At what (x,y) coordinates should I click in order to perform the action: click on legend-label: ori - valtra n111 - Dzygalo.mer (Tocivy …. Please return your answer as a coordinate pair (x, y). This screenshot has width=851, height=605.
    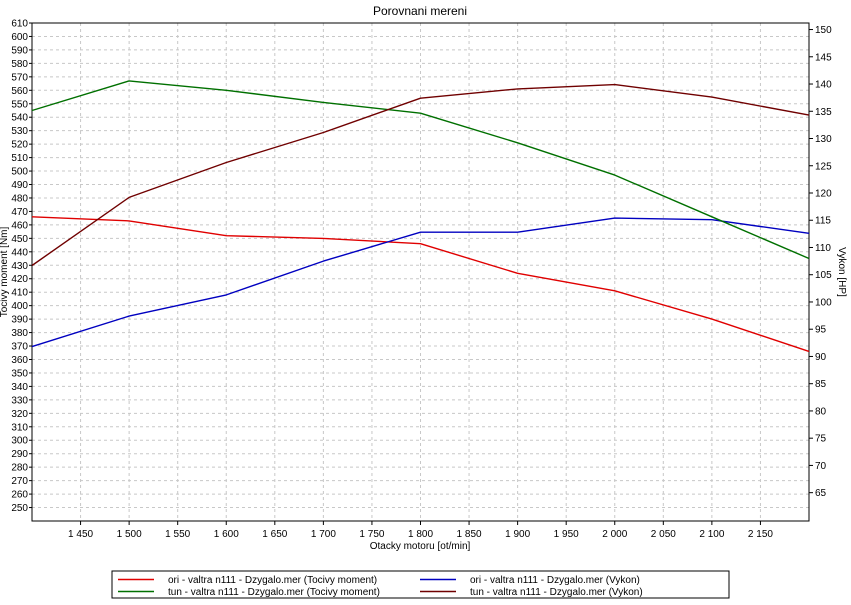
    Looking at the image, I should click on (272, 580).